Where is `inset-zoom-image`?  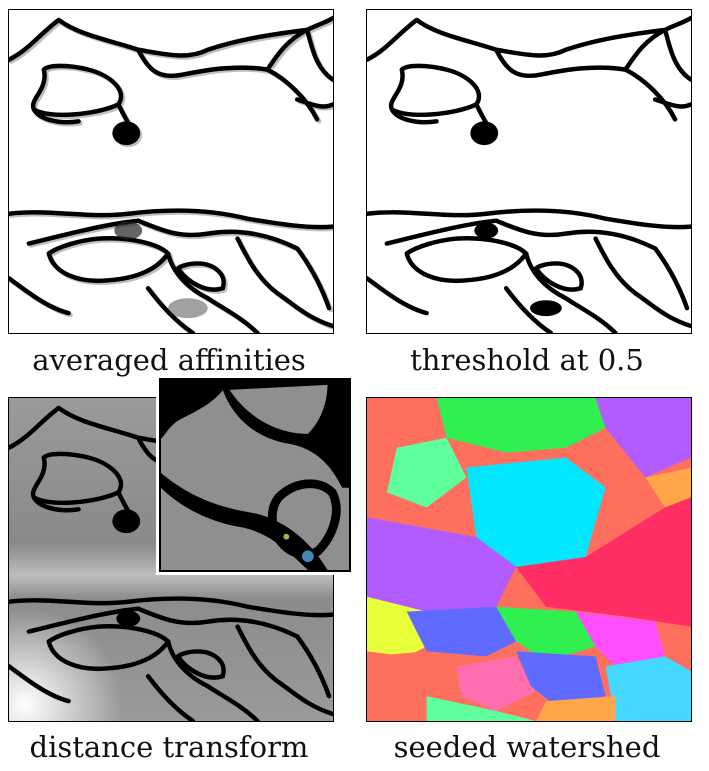 inset-zoom-image is located at coordinates (255, 475).